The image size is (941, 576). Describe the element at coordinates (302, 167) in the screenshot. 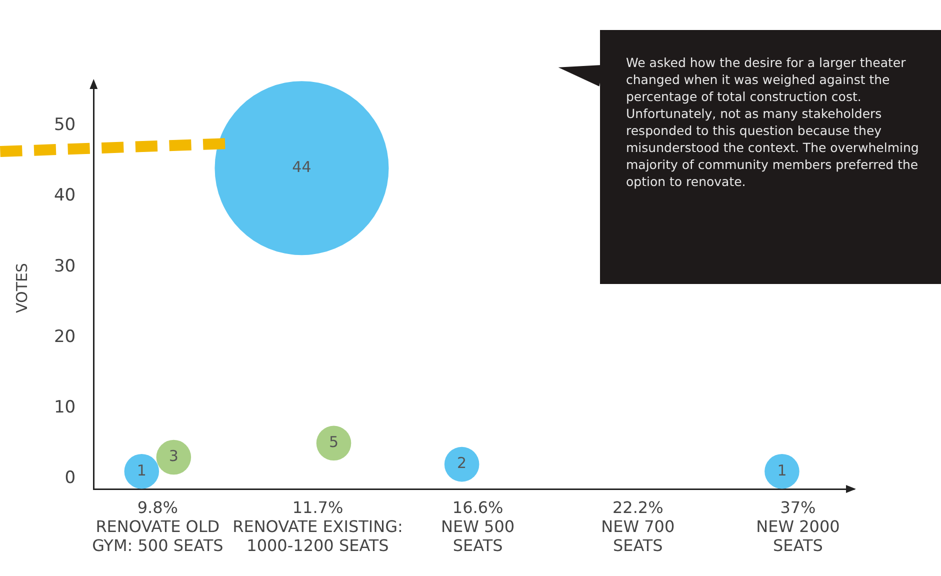

I see `data-label: 44` at that location.